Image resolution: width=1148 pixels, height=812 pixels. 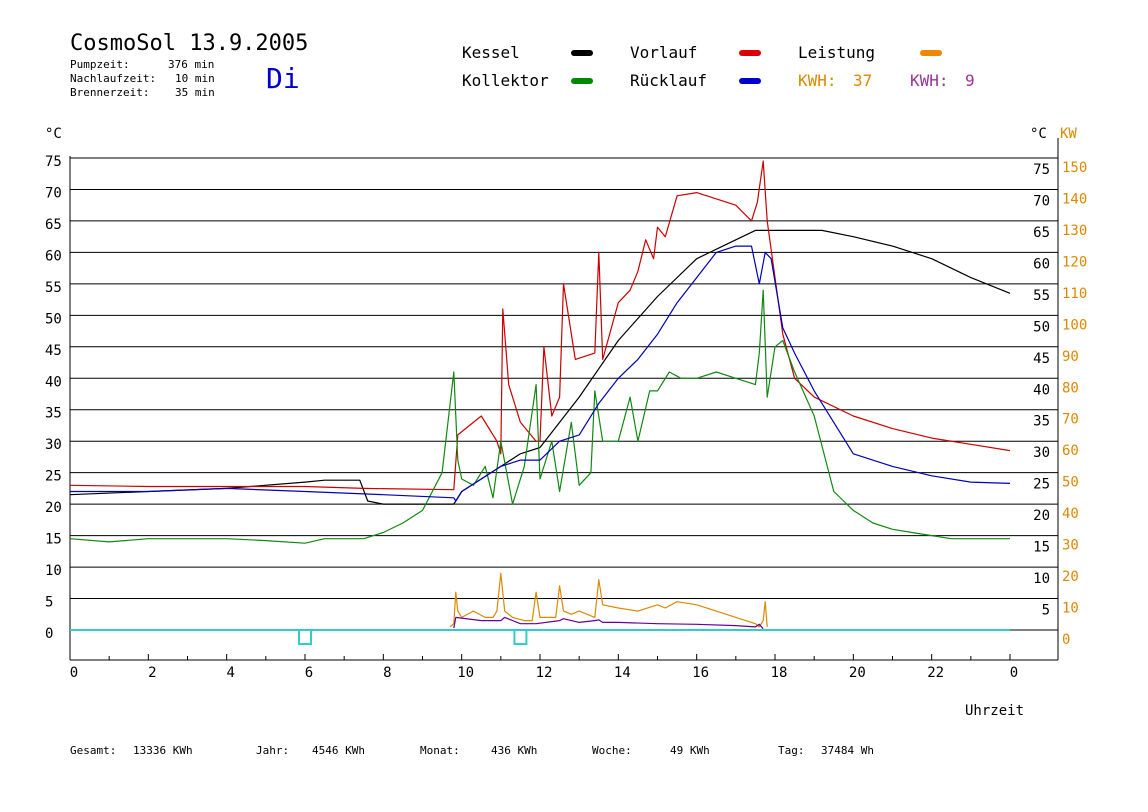 What do you see at coordinates (53, 382) in the screenshot?
I see `y-tick-left: 40` at bounding box center [53, 382].